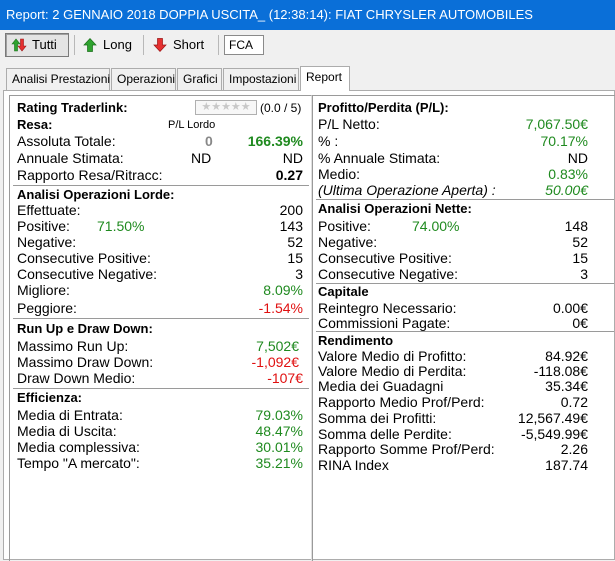 The width and height of the screenshot is (615, 561). What do you see at coordinates (226, 107) in the screenshot?
I see `rating-stars: ★★★★★` at bounding box center [226, 107].